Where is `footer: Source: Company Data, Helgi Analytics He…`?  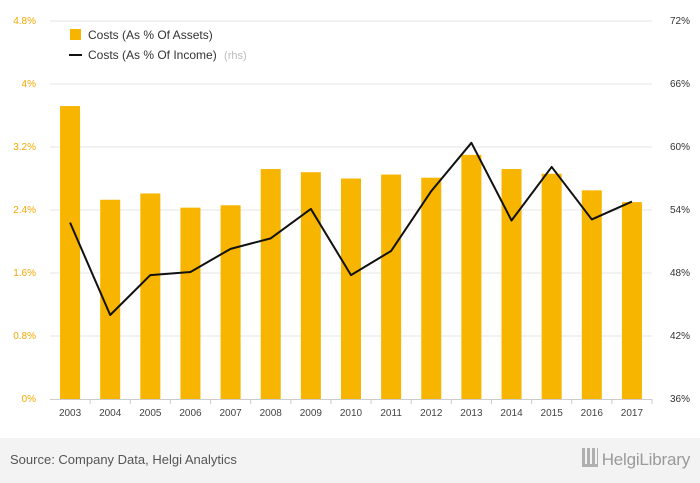 footer: Source: Company Data, Helgi Analytics He… is located at coordinates (350, 460).